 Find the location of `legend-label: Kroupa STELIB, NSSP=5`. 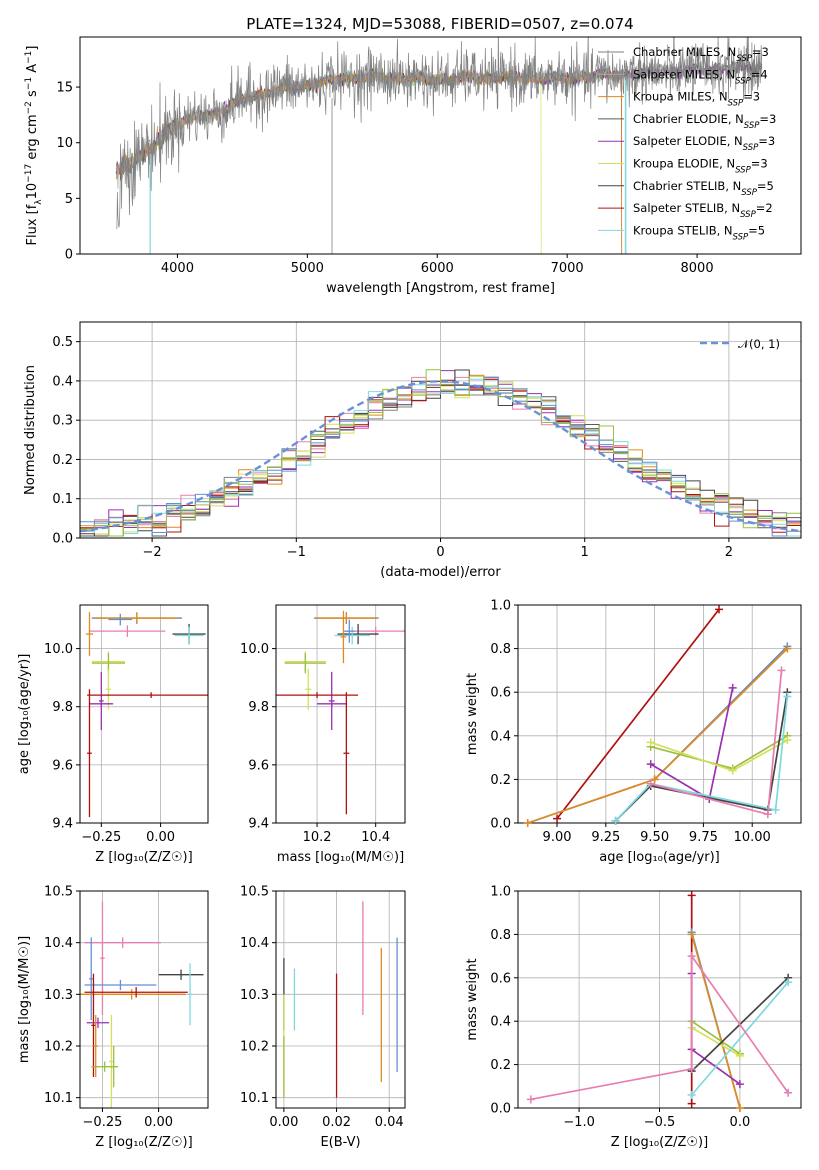

legend-label: Kroupa STELIB, NSSP=5 is located at coordinates (699, 232).